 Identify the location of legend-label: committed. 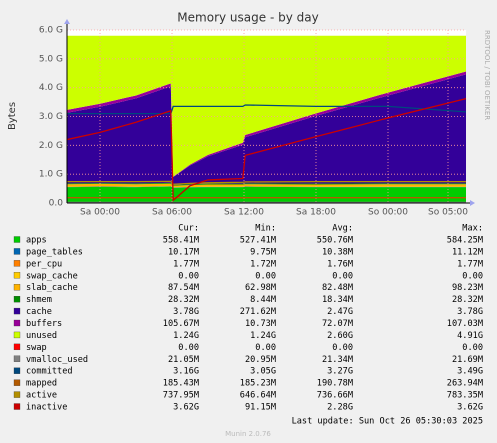
(49, 372).